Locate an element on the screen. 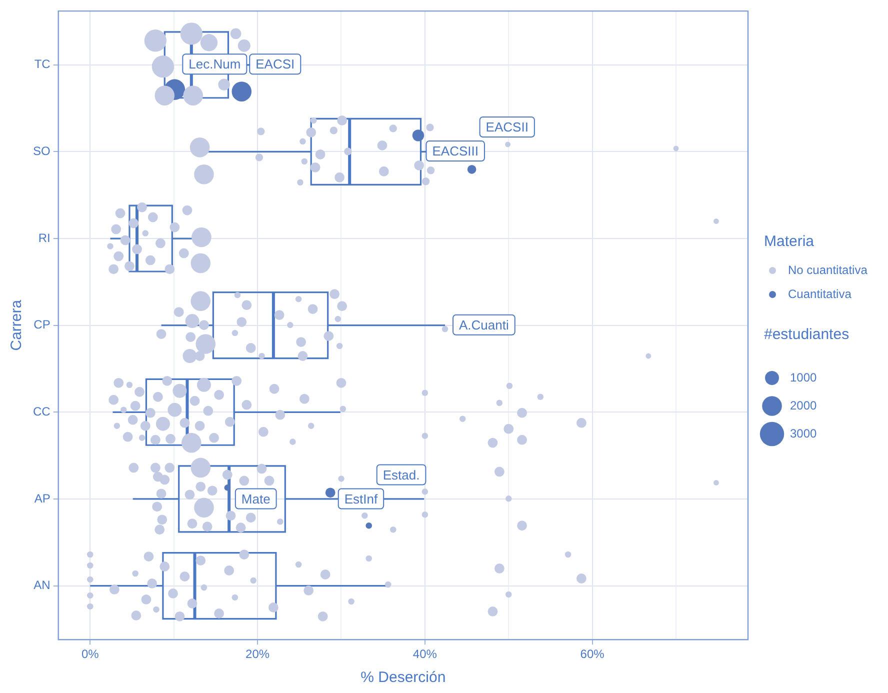 The height and width of the screenshot is (693, 888). annotation: EstInf is located at coordinates (361, 498).